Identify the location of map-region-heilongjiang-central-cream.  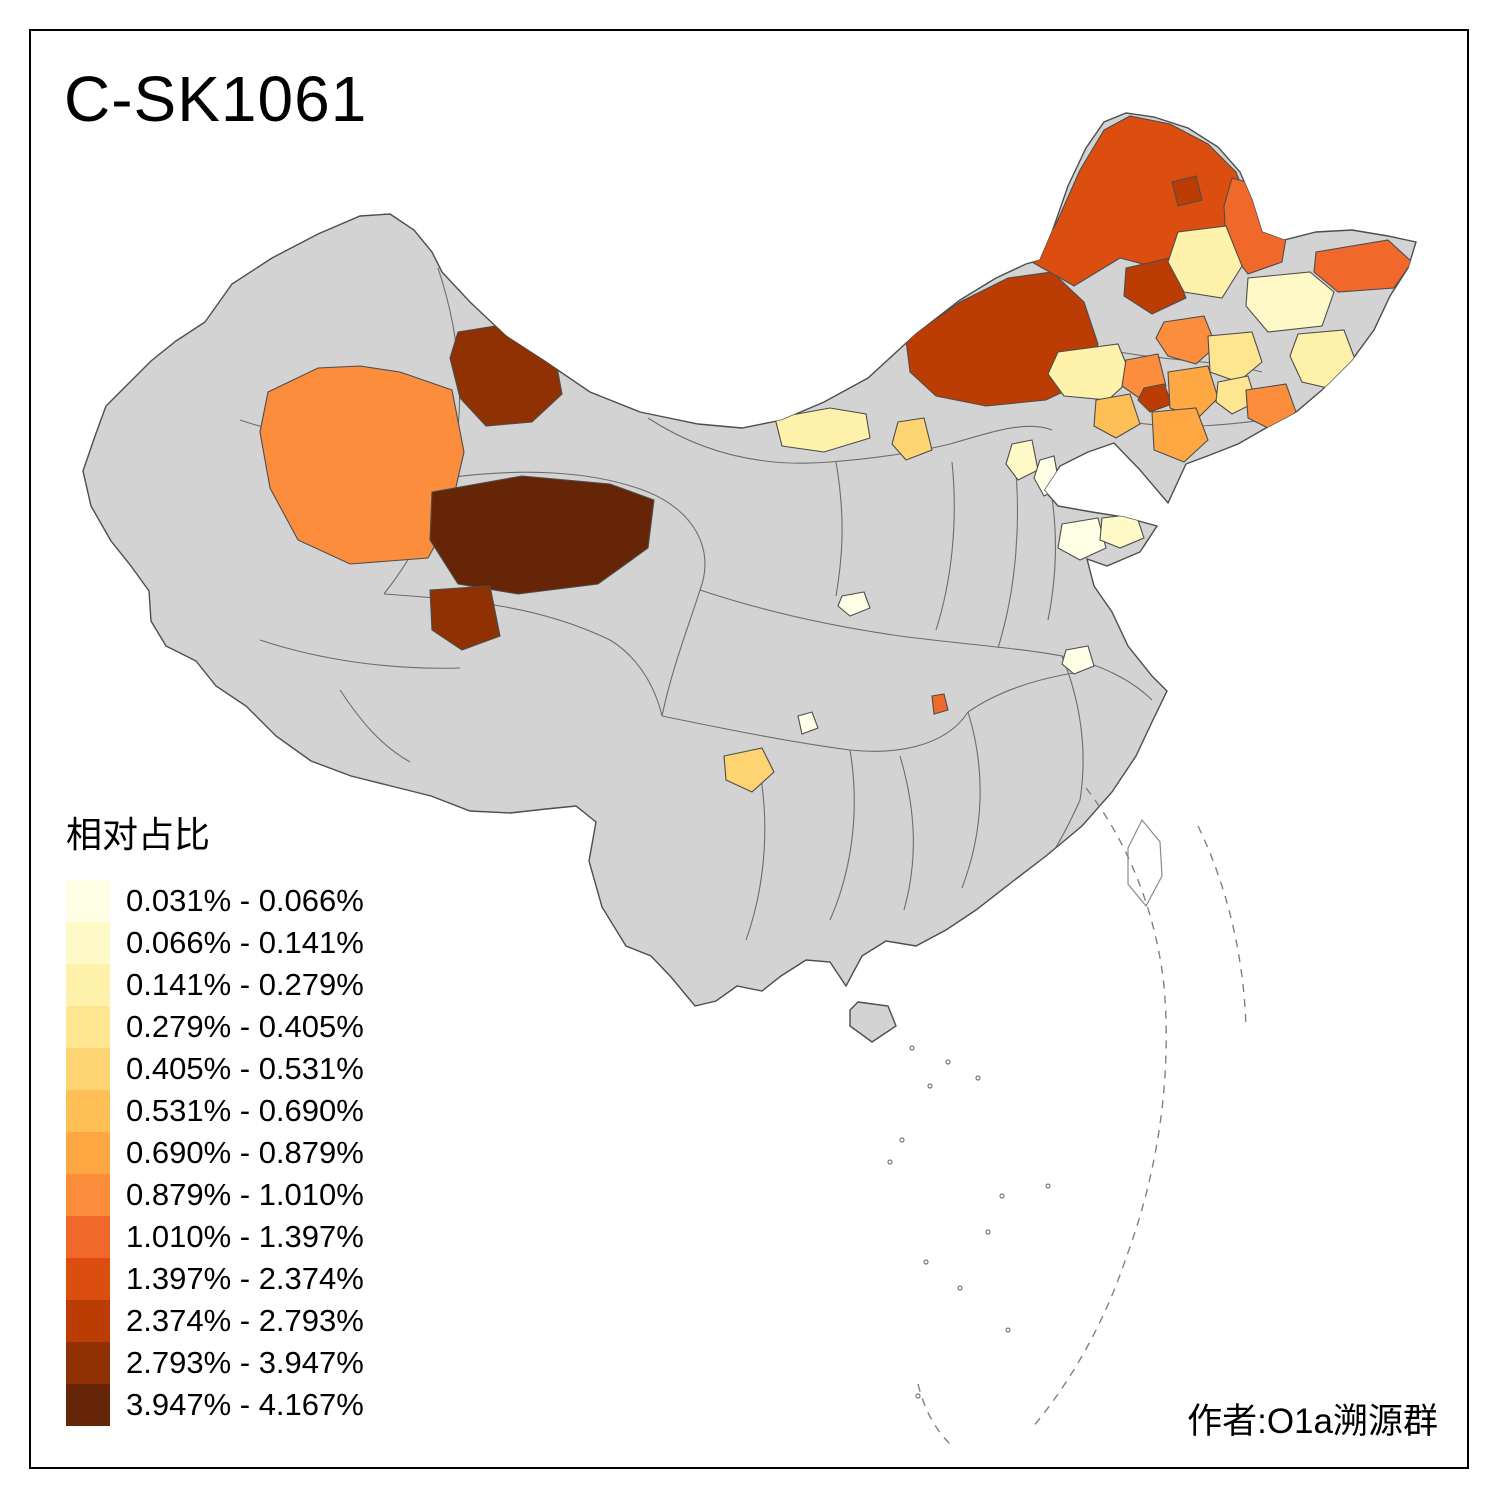
(1290, 302).